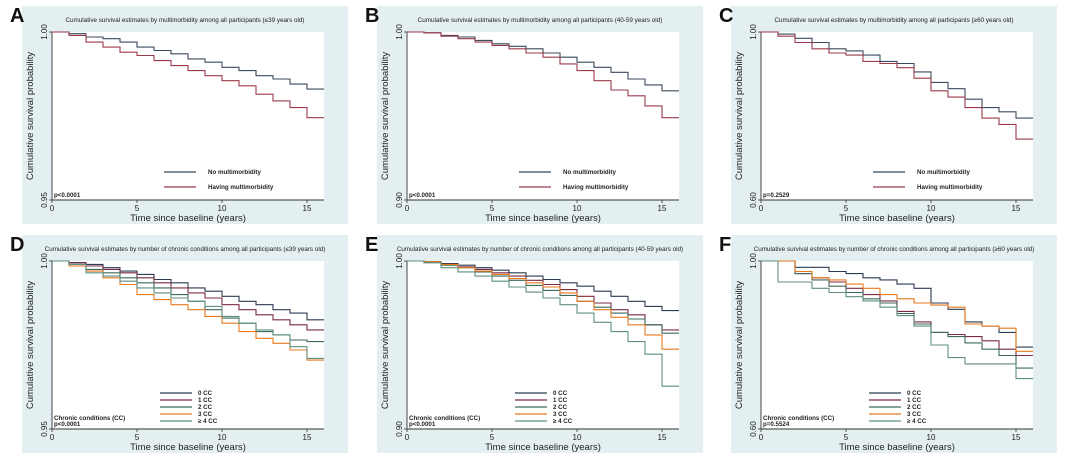 Image resolution: width=1065 pixels, height=457 pixels. What do you see at coordinates (776, 424) in the screenshot?
I see `p-value: p=0.5524` at bounding box center [776, 424].